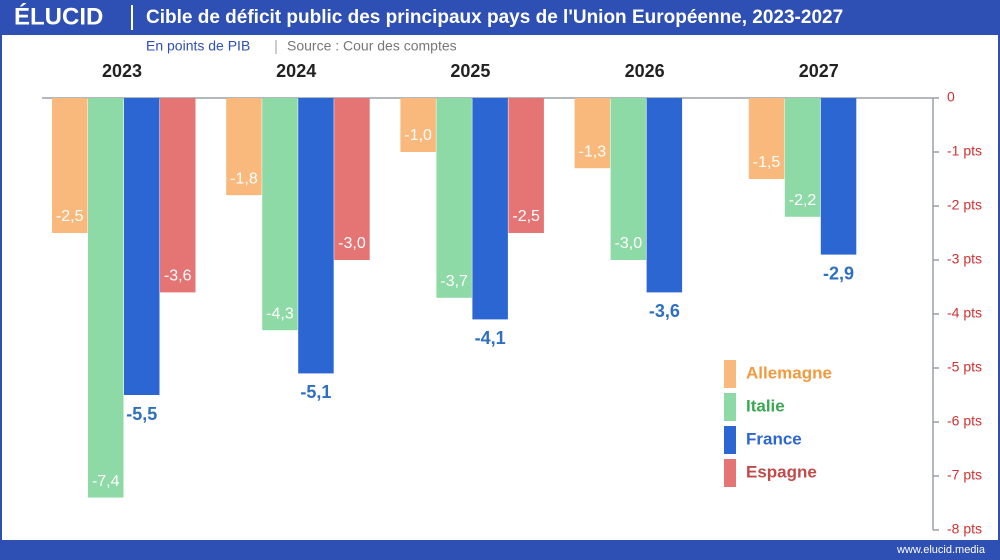 The image size is (1000, 560). What do you see at coordinates (789, 372) in the screenshot?
I see `legend-label: Allemagne` at bounding box center [789, 372].